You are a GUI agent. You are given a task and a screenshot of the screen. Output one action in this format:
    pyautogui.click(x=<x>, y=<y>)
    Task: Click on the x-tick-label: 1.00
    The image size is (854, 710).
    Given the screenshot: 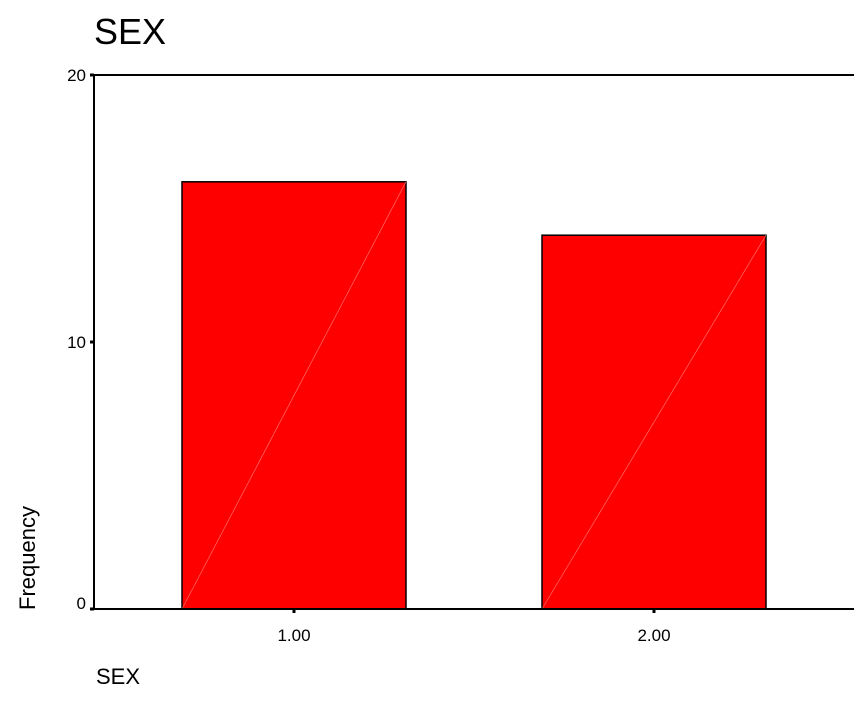 What is the action you would take?
    pyautogui.click(x=293, y=635)
    